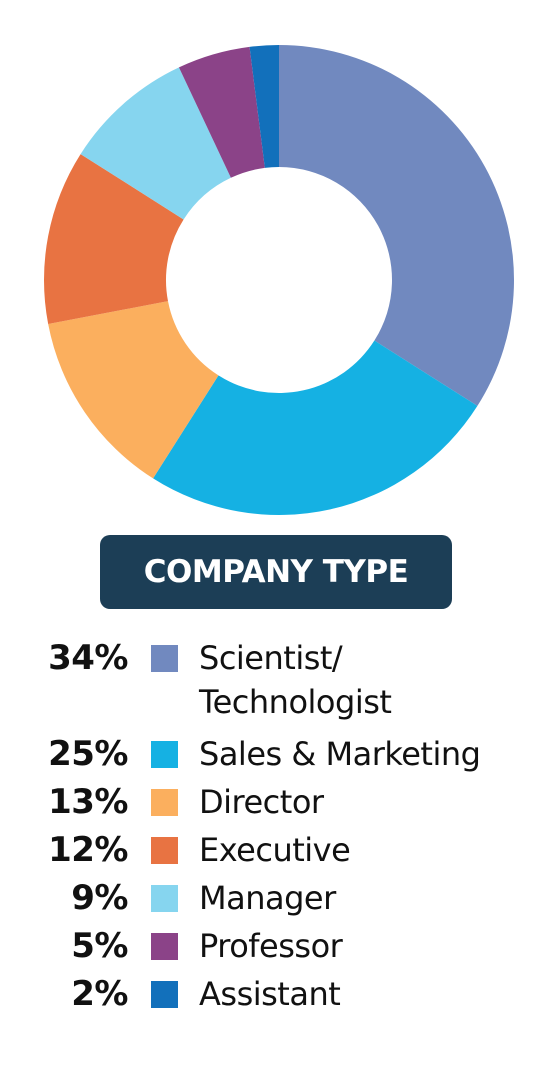 This screenshot has height=1067, width=556. Describe the element at coordinates (88, 802) in the screenshot. I see `legend-percent: 13%` at that location.